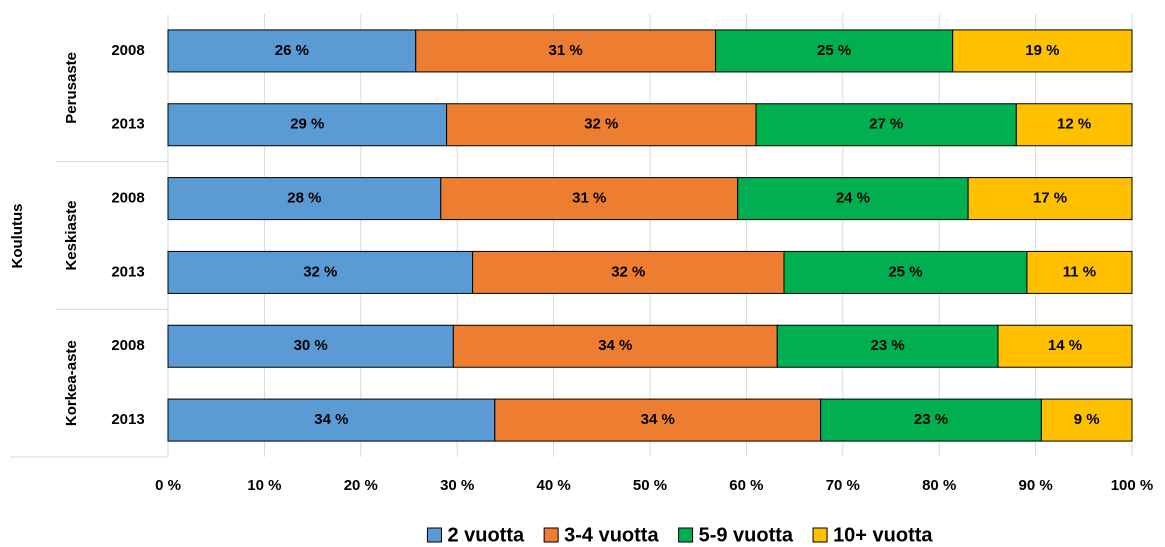  Describe the element at coordinates (71, 88) in the screenshot. I see `group-label: Perusaste` at that location.